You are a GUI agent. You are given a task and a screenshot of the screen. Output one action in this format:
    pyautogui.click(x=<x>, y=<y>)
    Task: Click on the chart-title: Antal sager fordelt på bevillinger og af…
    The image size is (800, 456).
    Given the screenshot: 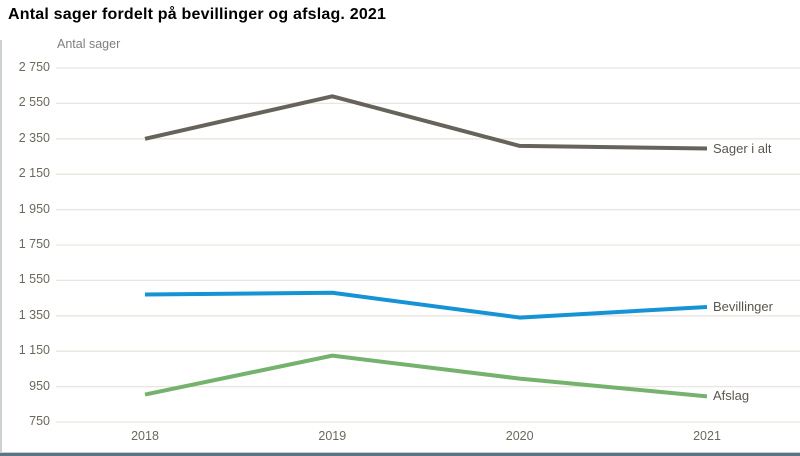 What is the action you would take?
    pyautogui.click(x=197, y=14)
    